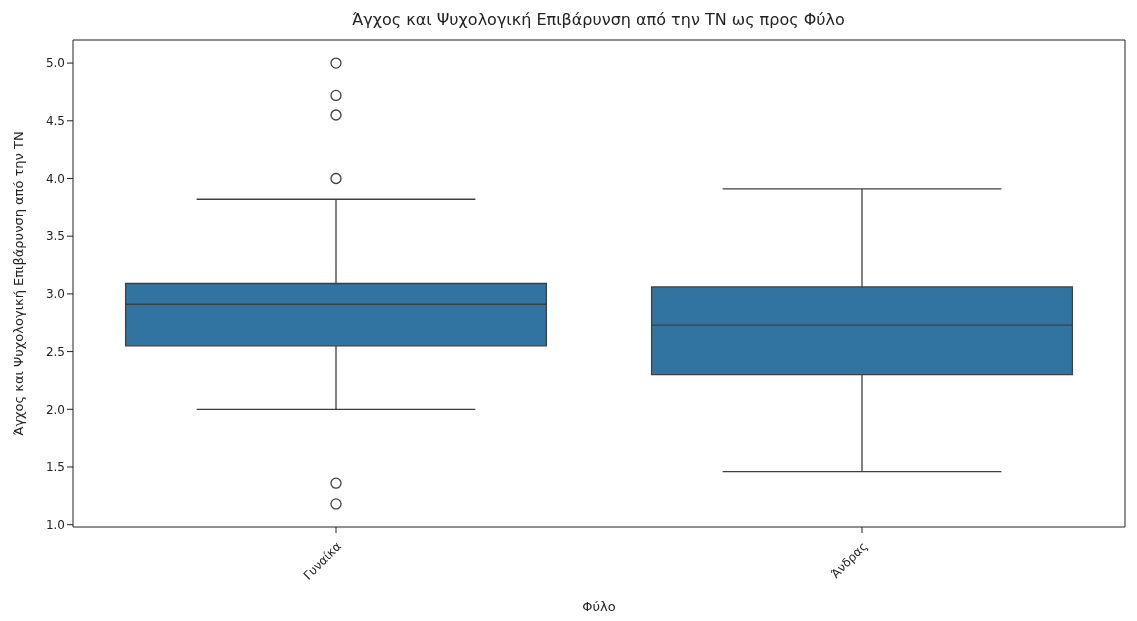 The height and width of the screenshot is (621, 1137). What do you see at coordinates (599, 606) in the screenshot?
I see `x-axis-title: Φύλο` at bounding box center [599, 606].